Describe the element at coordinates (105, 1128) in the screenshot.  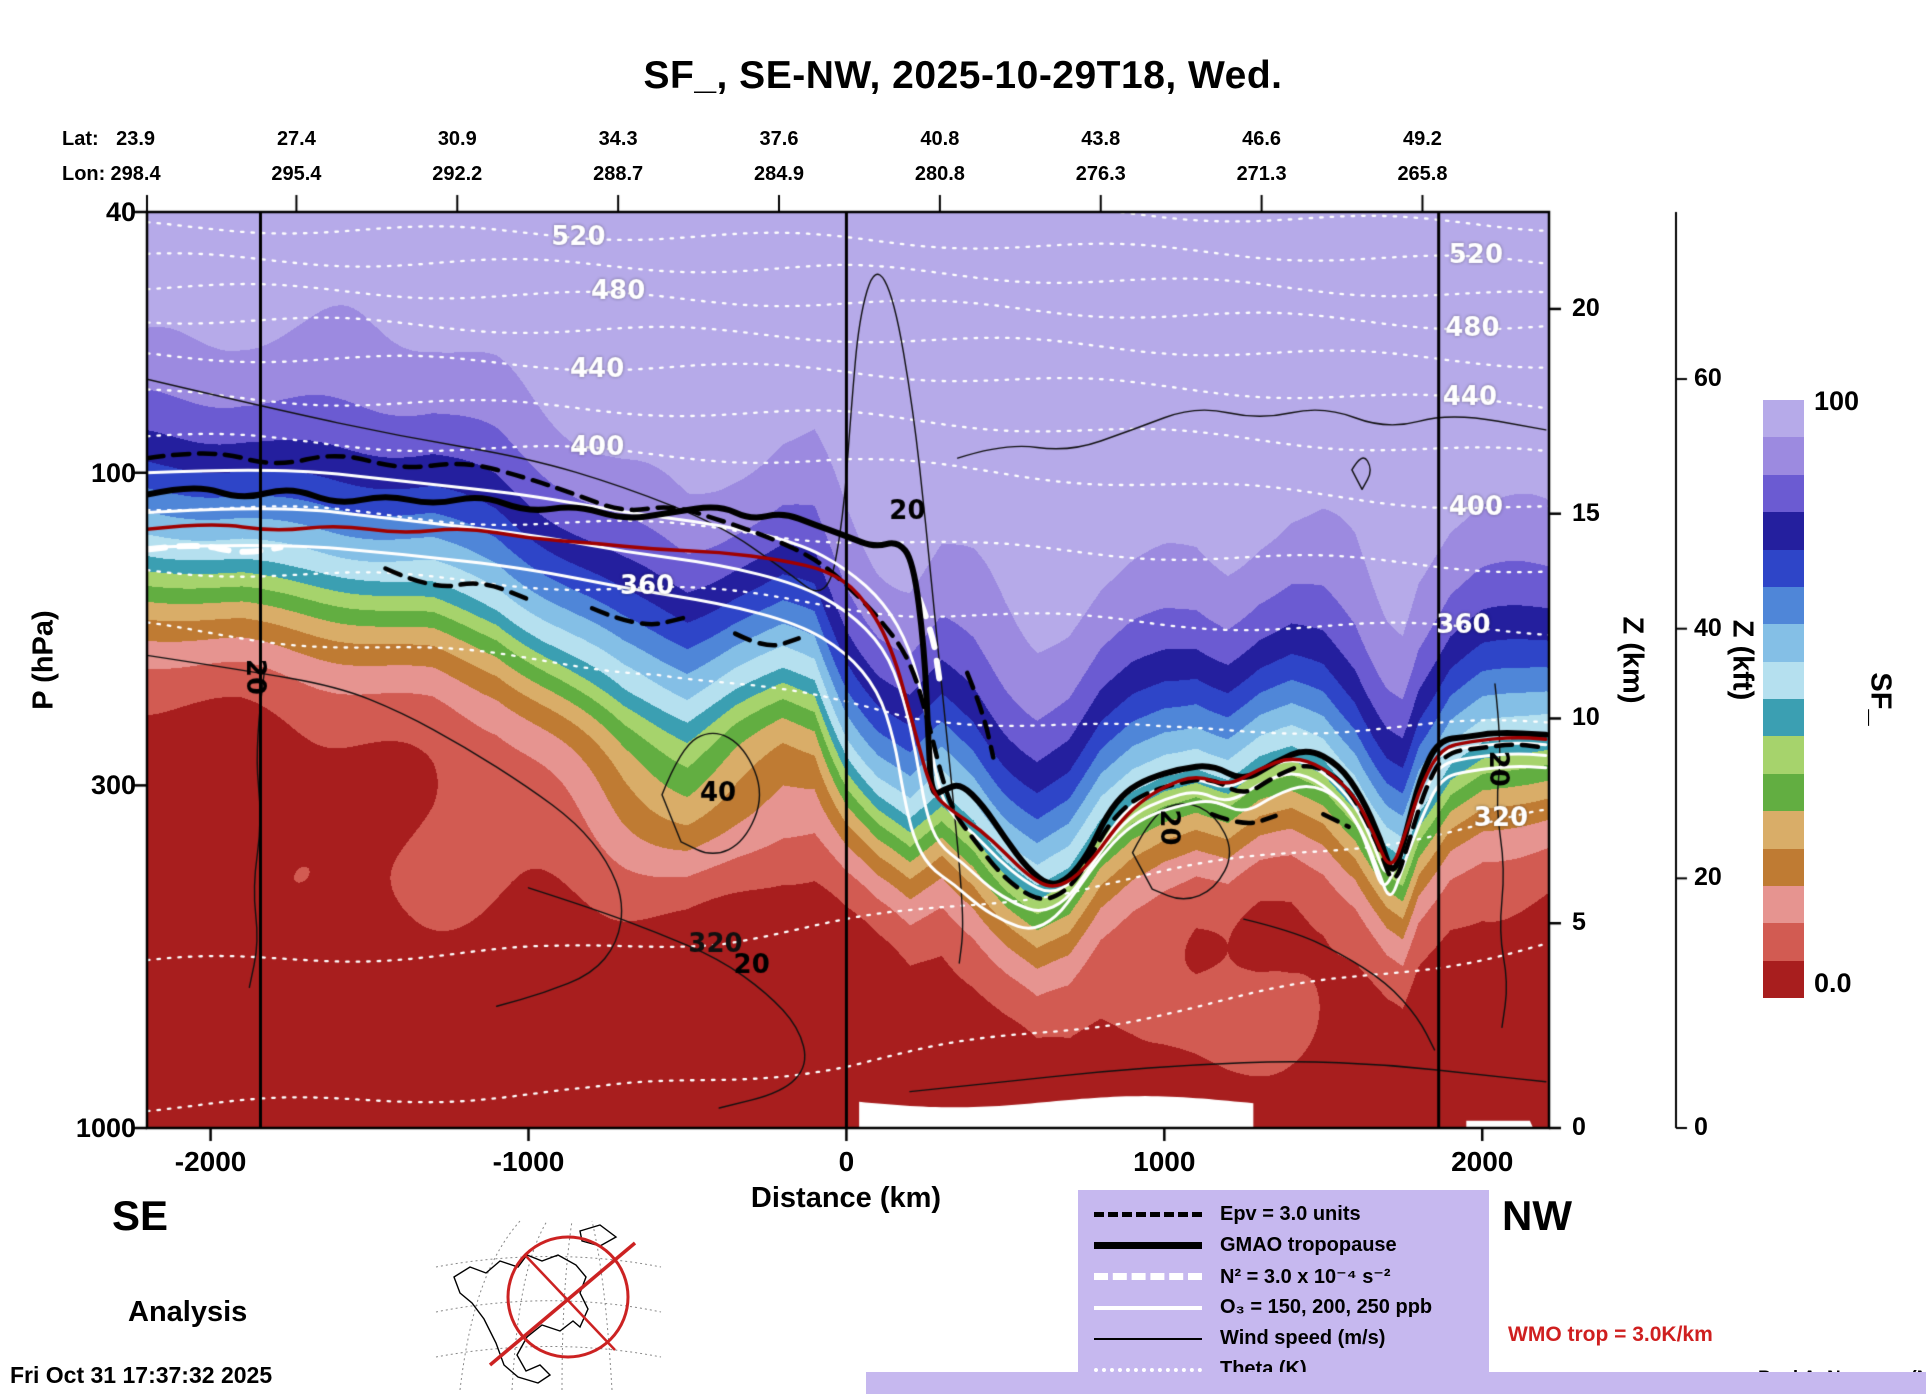
I see `pressure-tick-label: 1000` at that location.